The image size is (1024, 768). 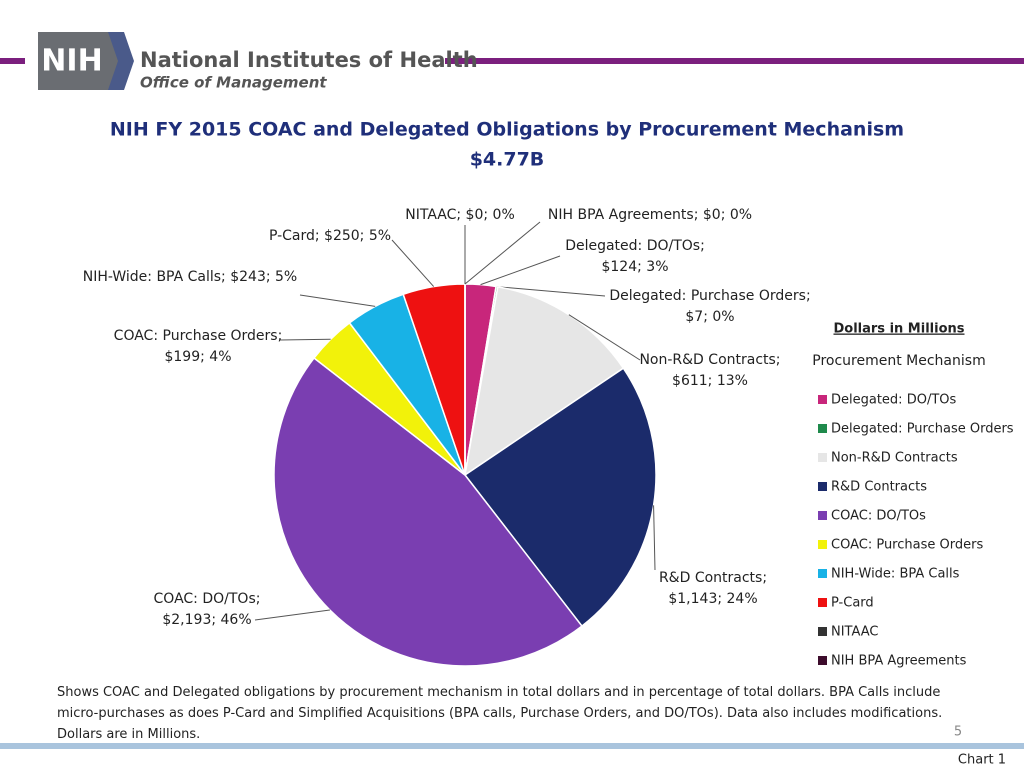 What do you see at coordinates (121, 61) in the screenshot?
I see `logo-chevron` at bounding box center [121, 61].